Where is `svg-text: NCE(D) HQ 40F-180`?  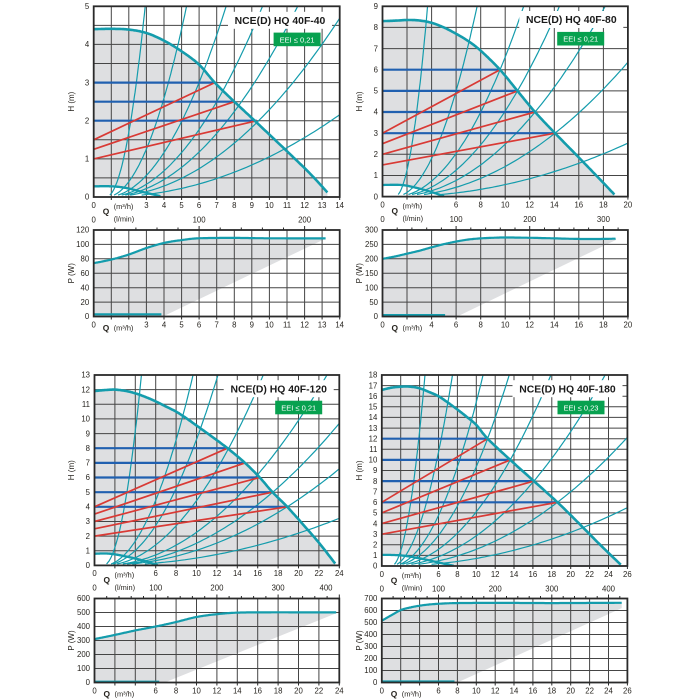 svg-text: NCE(D) HQ 40F-180 is located at coordinates (567, 389).